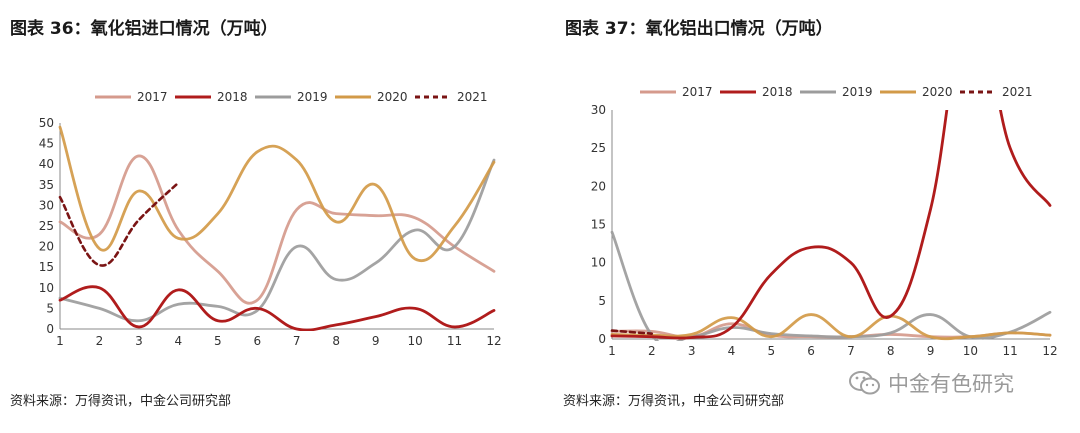 The width and height of the screenshot is (1080, 433). What do you see at coordinates (121, 401) in the screenshot?
I see `left-source-note: 资料来源：万得资讯，中金公司研究部` at bounding box center [121, 401].